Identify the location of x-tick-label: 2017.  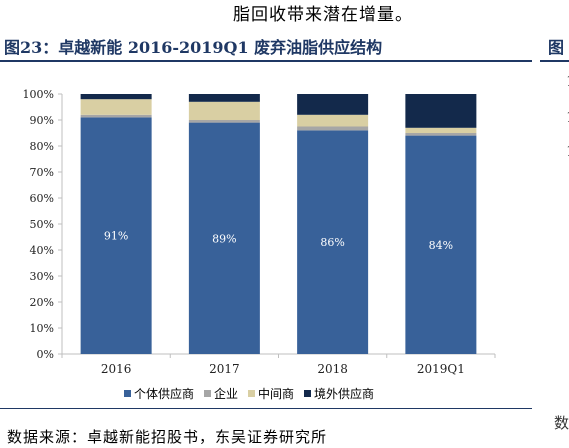
(224, 369).